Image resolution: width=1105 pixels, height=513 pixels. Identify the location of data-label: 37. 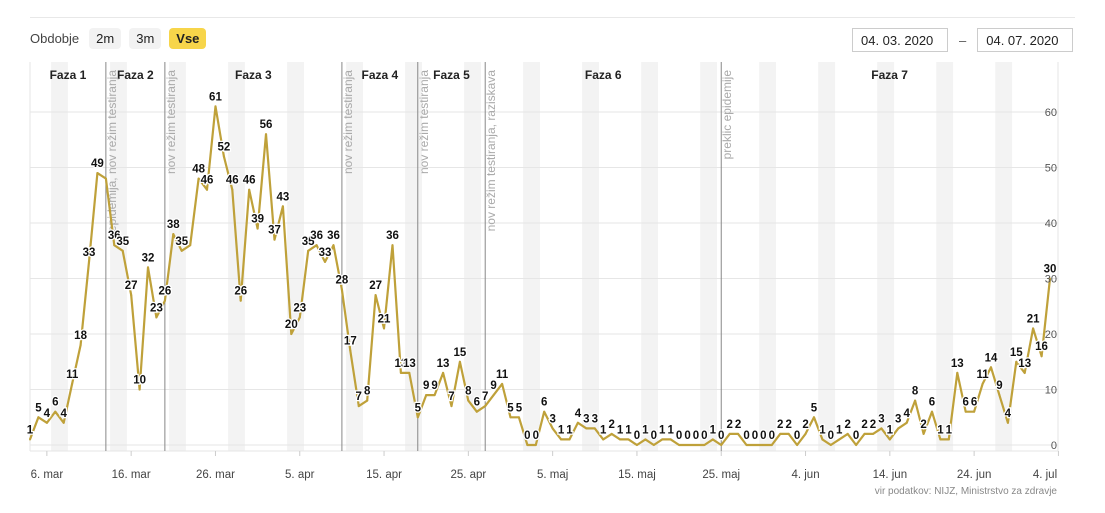
(274, 231).